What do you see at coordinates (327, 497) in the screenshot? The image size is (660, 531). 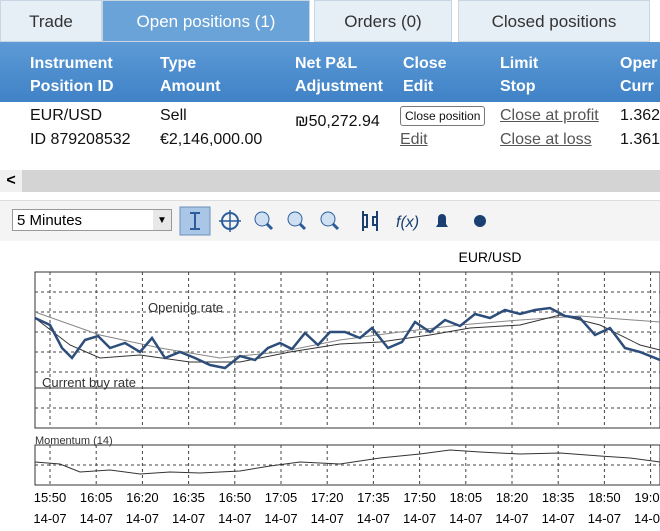 I see `x-tick-label: 17:20` at bounding box center [327, 497].